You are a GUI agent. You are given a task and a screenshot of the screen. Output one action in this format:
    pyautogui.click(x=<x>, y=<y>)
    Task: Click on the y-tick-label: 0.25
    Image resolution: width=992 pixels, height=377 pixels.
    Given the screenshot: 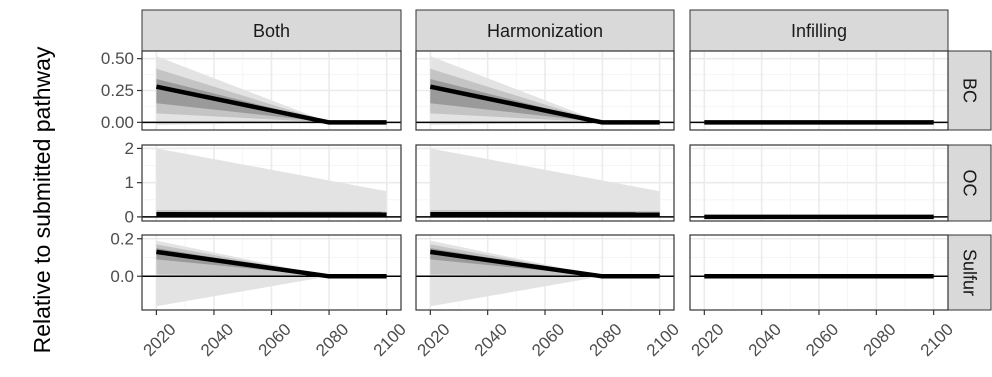 What is the action you would take?
    pyautogui.click(x=117, y=90)
    